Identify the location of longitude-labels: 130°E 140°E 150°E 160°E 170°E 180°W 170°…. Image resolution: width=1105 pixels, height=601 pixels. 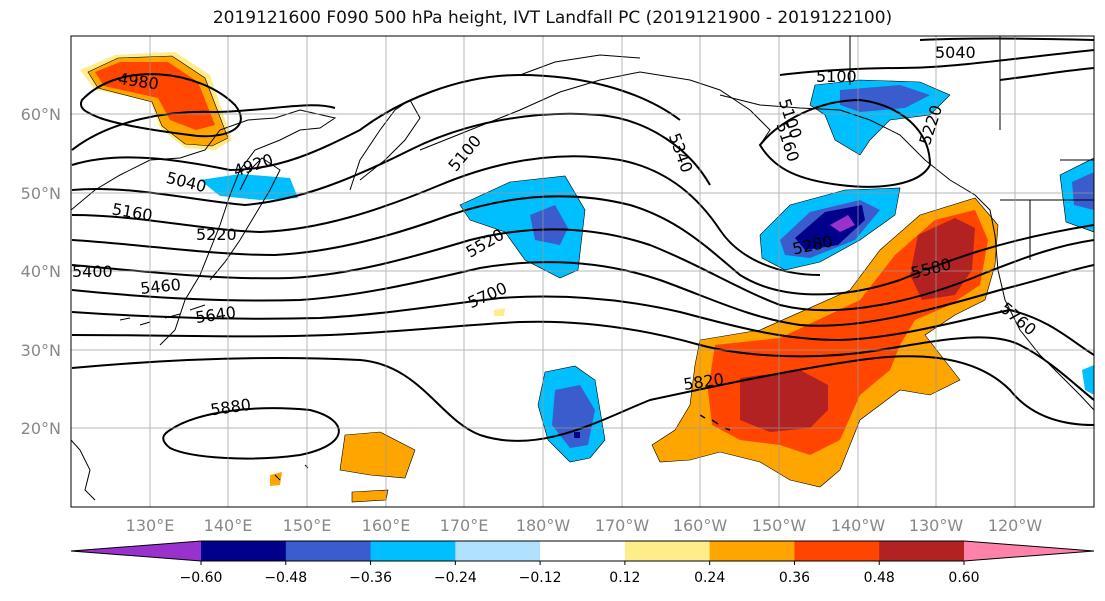
(584, 525).